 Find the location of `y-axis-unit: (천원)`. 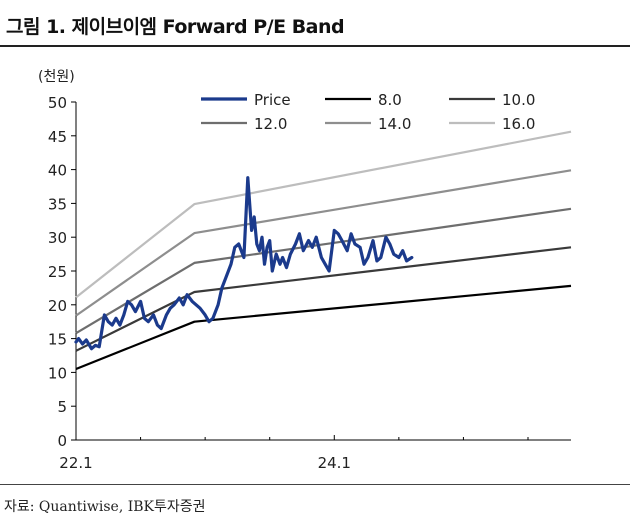

y-axis-unit: (천원) is located at coordinates (56, 77).